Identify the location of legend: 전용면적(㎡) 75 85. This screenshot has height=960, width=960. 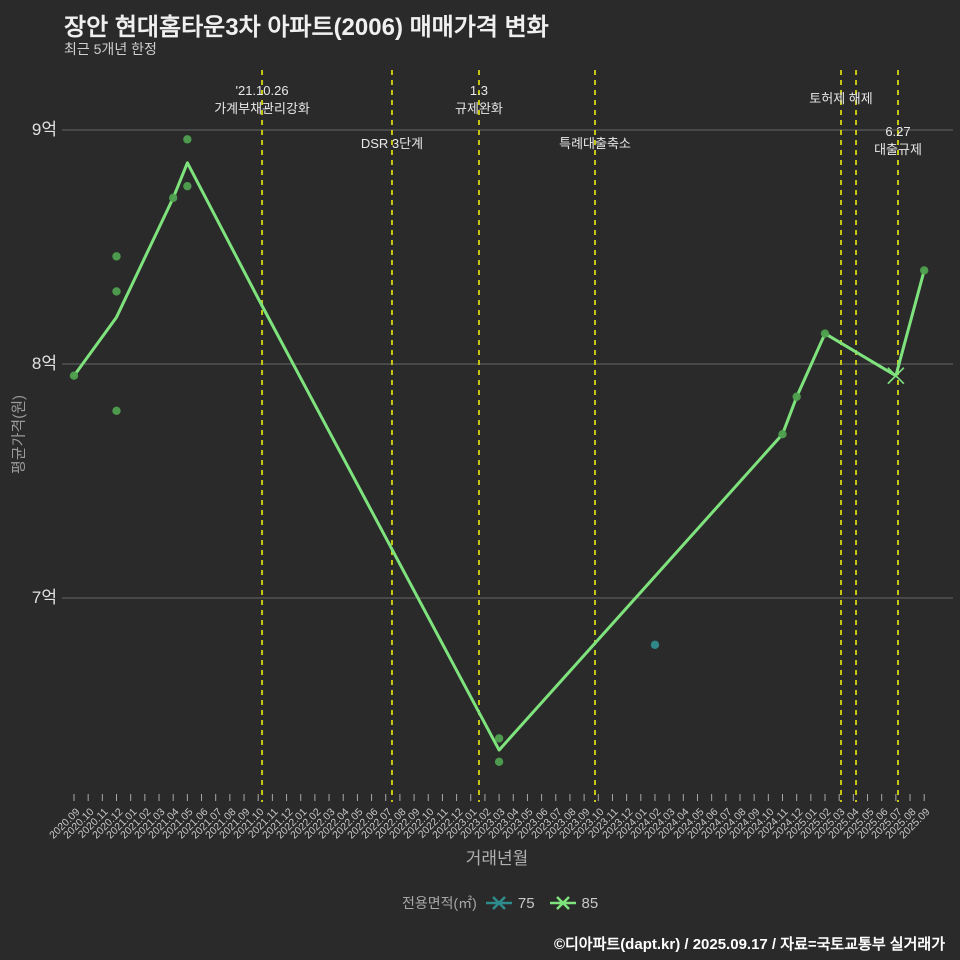
(500, 903).